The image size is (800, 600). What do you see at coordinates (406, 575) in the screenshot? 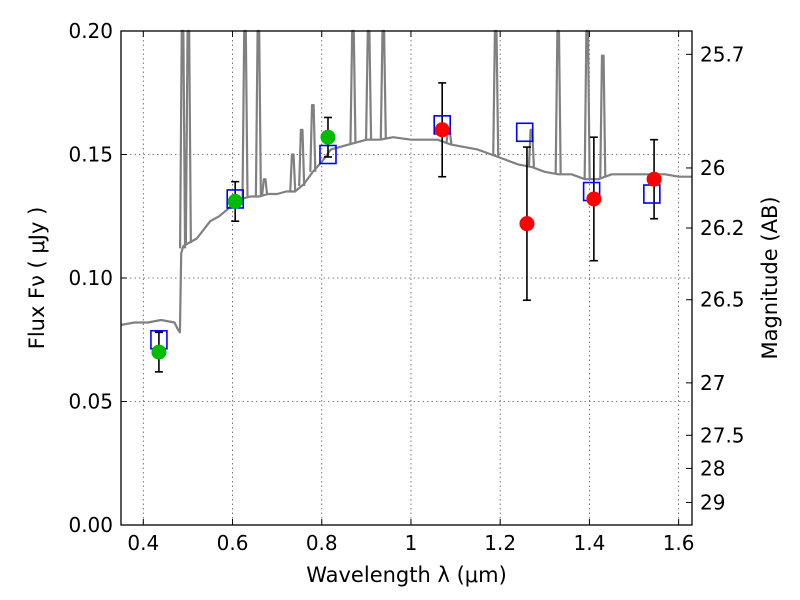
I see `x-axis-label: Wavelength λ (μm)` at bounding box center [406, 575].